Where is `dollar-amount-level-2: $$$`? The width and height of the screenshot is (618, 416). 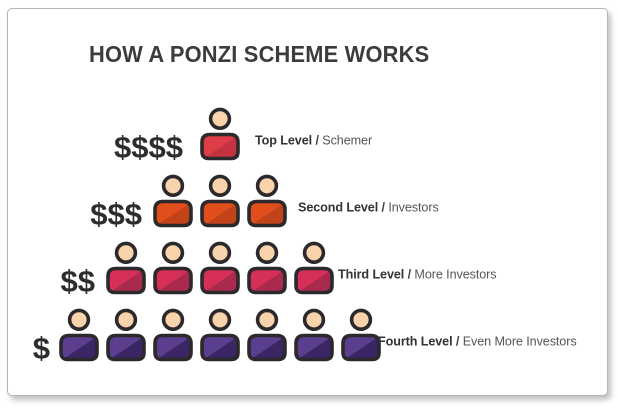
dollar-amount-level-2: $$$ is located at coordinates (116, 214).